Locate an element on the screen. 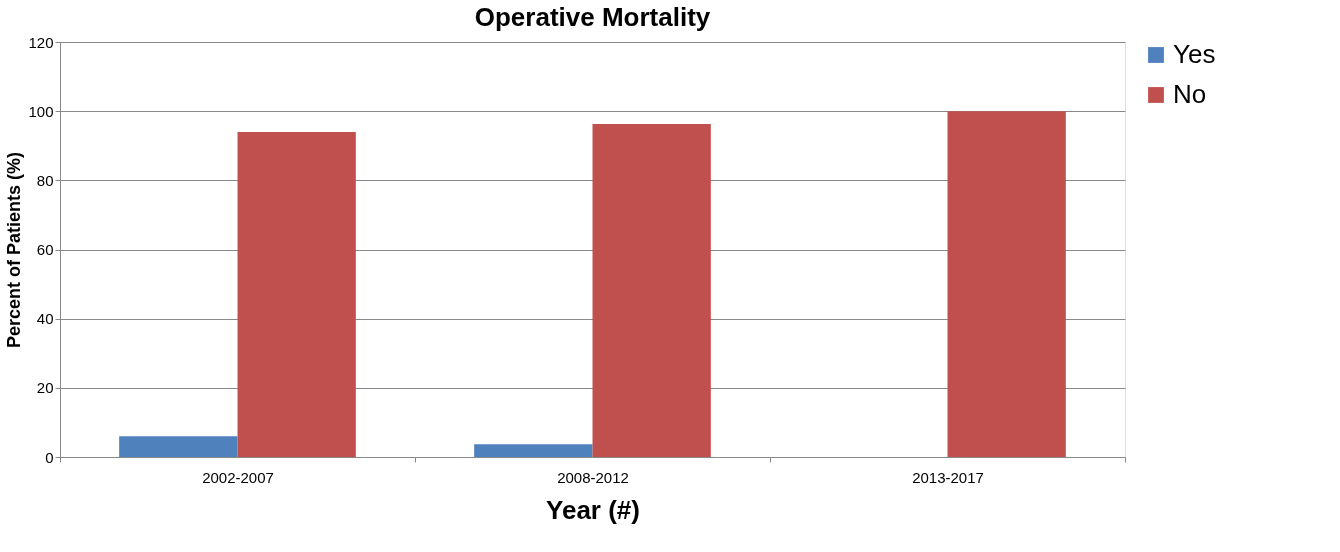 This screenshot has width=1340, height=552. y-tick-label: 40 is located at coordinates (45, 319).